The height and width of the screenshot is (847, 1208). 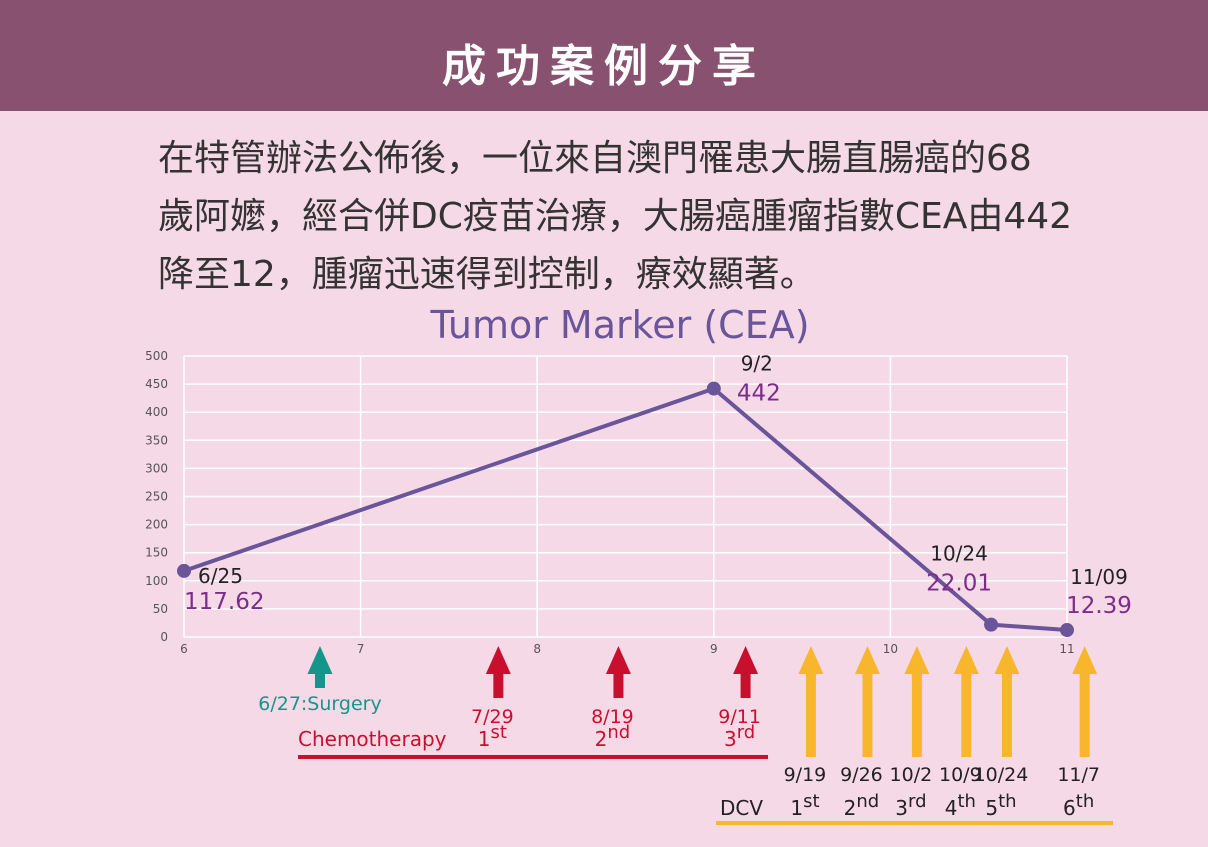 I want to click on y-tick-label: 150, so click(x=156, y=553).